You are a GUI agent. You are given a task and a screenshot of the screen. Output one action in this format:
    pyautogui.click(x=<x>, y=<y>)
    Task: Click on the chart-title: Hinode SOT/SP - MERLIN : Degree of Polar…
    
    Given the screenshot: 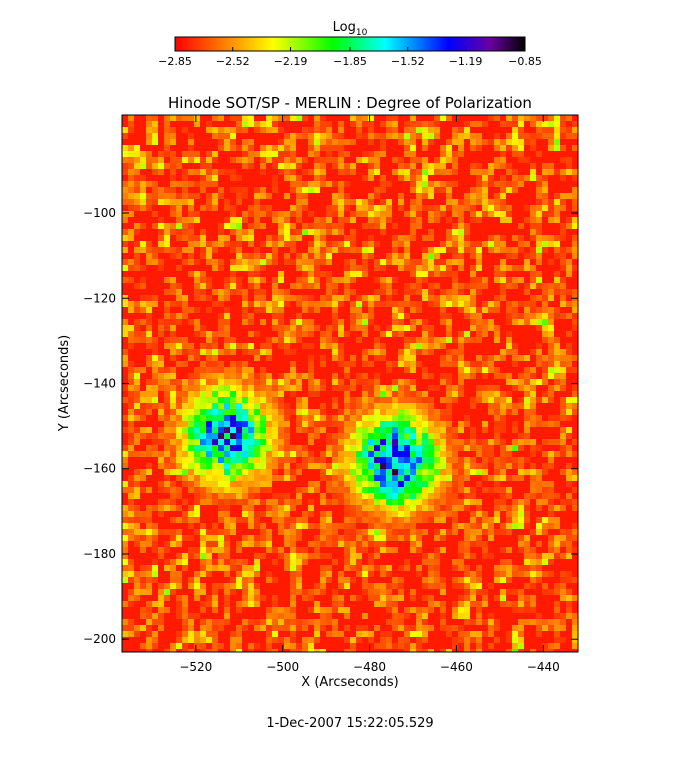 What is the action you would take?
    pyautogui.click(x=350, y=103)
    